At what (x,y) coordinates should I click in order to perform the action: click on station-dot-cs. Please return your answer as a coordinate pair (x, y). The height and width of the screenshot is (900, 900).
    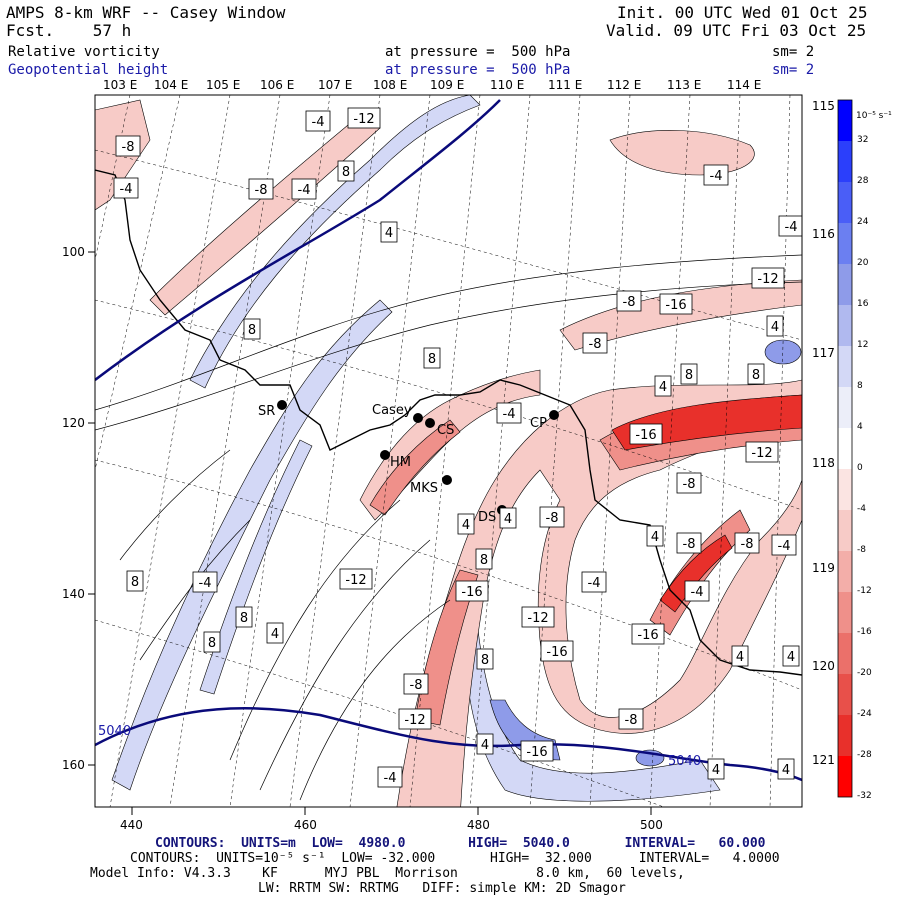
    Looking at the image, I should click on (430, 423).